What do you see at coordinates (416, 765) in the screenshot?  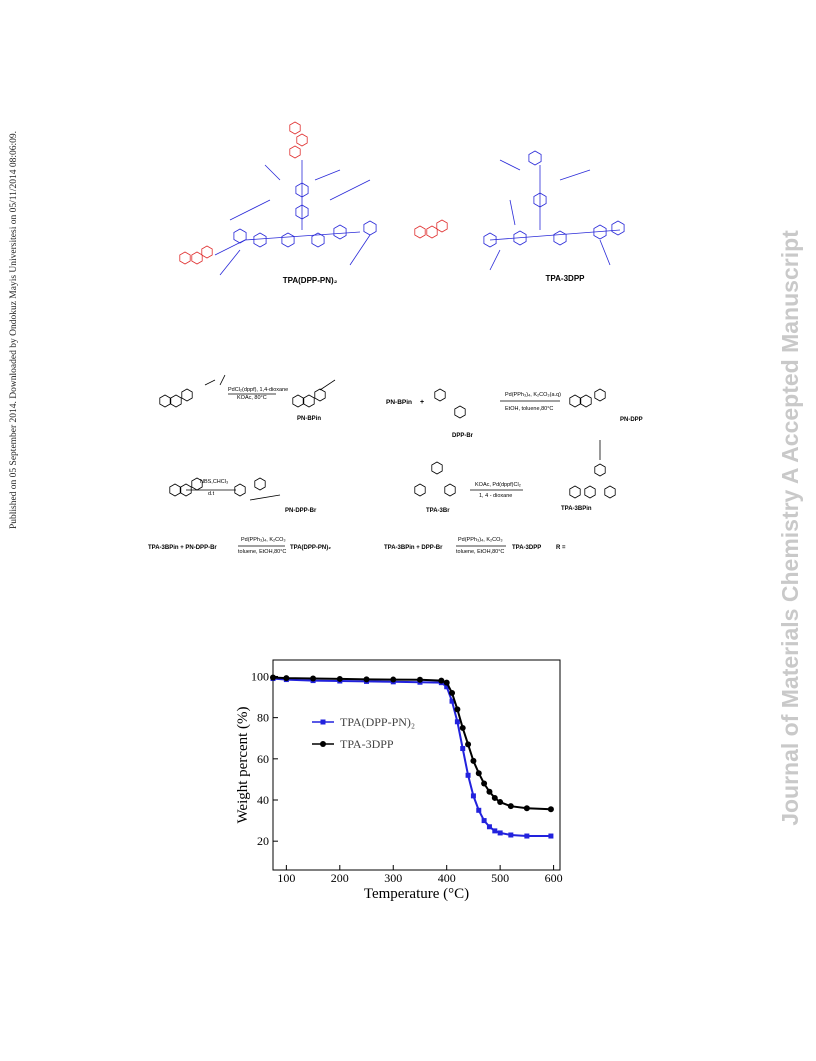 I see `plot-frame` at bounding box center [416, 765].